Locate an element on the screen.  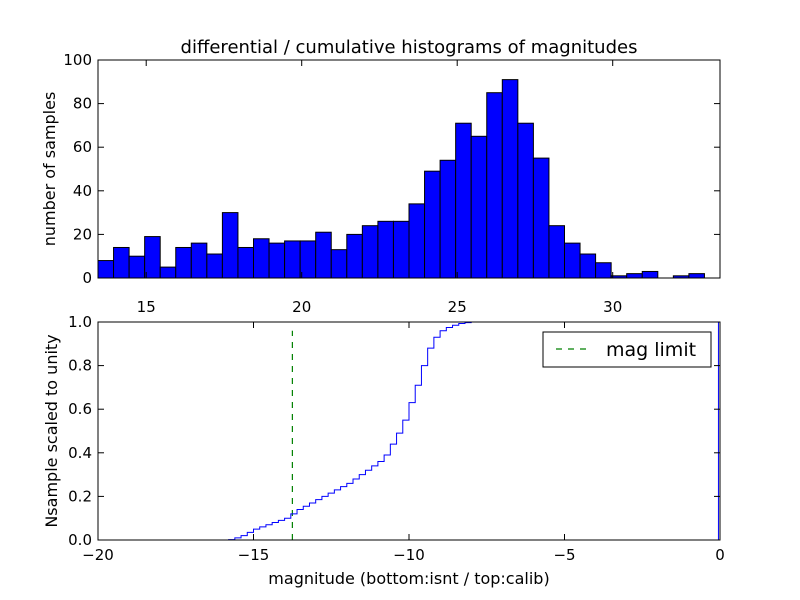
bottom-y-tick-label: 0.6 is located at coordinates (80, 409).